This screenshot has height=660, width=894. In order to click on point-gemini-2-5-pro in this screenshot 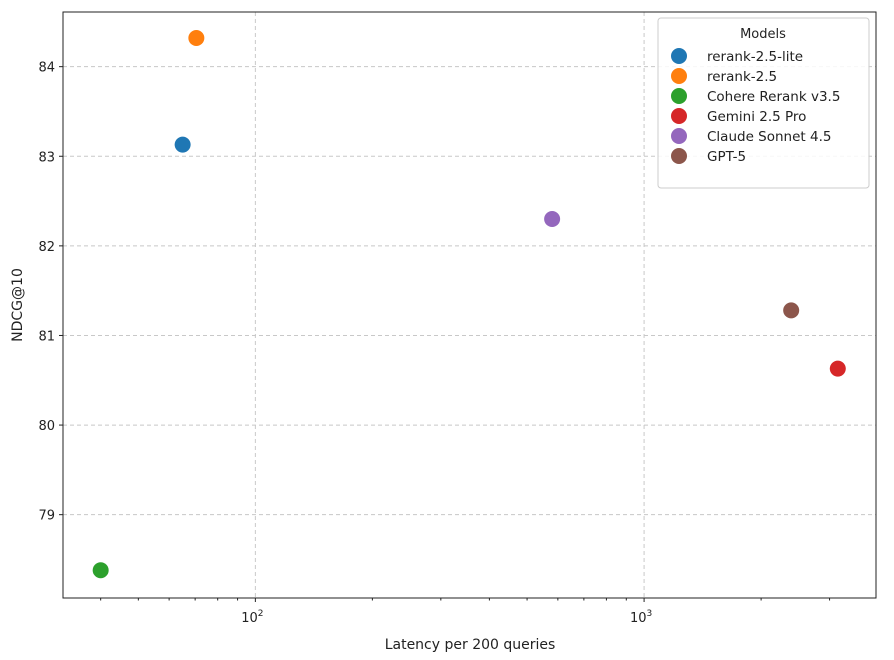, I will do `click(837, 368)`.